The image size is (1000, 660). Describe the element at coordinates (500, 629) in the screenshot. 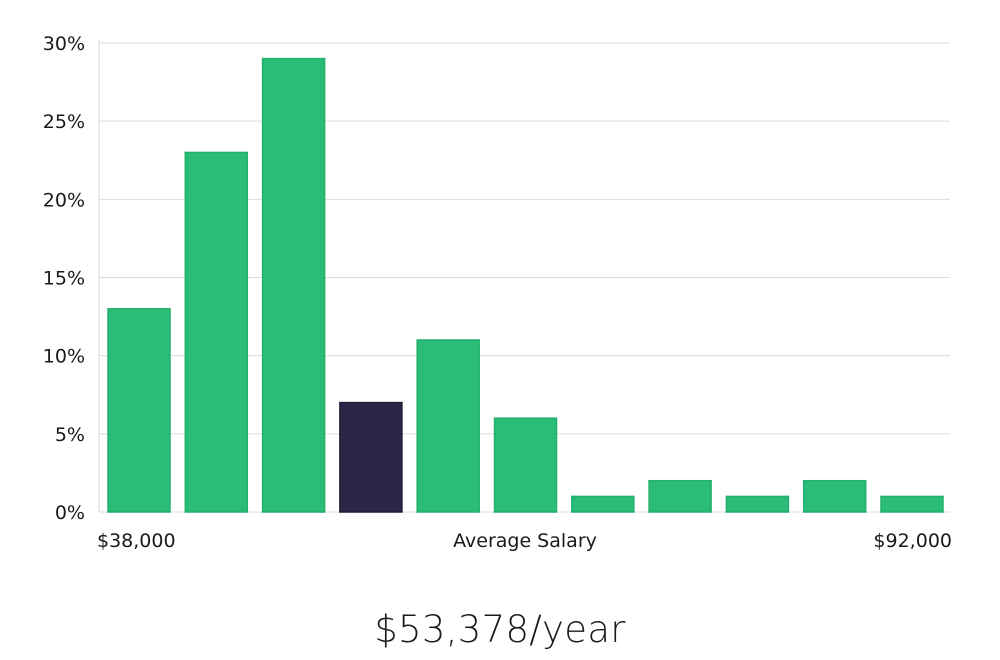

I see `average-salary-value: $53,378/year` at that location.